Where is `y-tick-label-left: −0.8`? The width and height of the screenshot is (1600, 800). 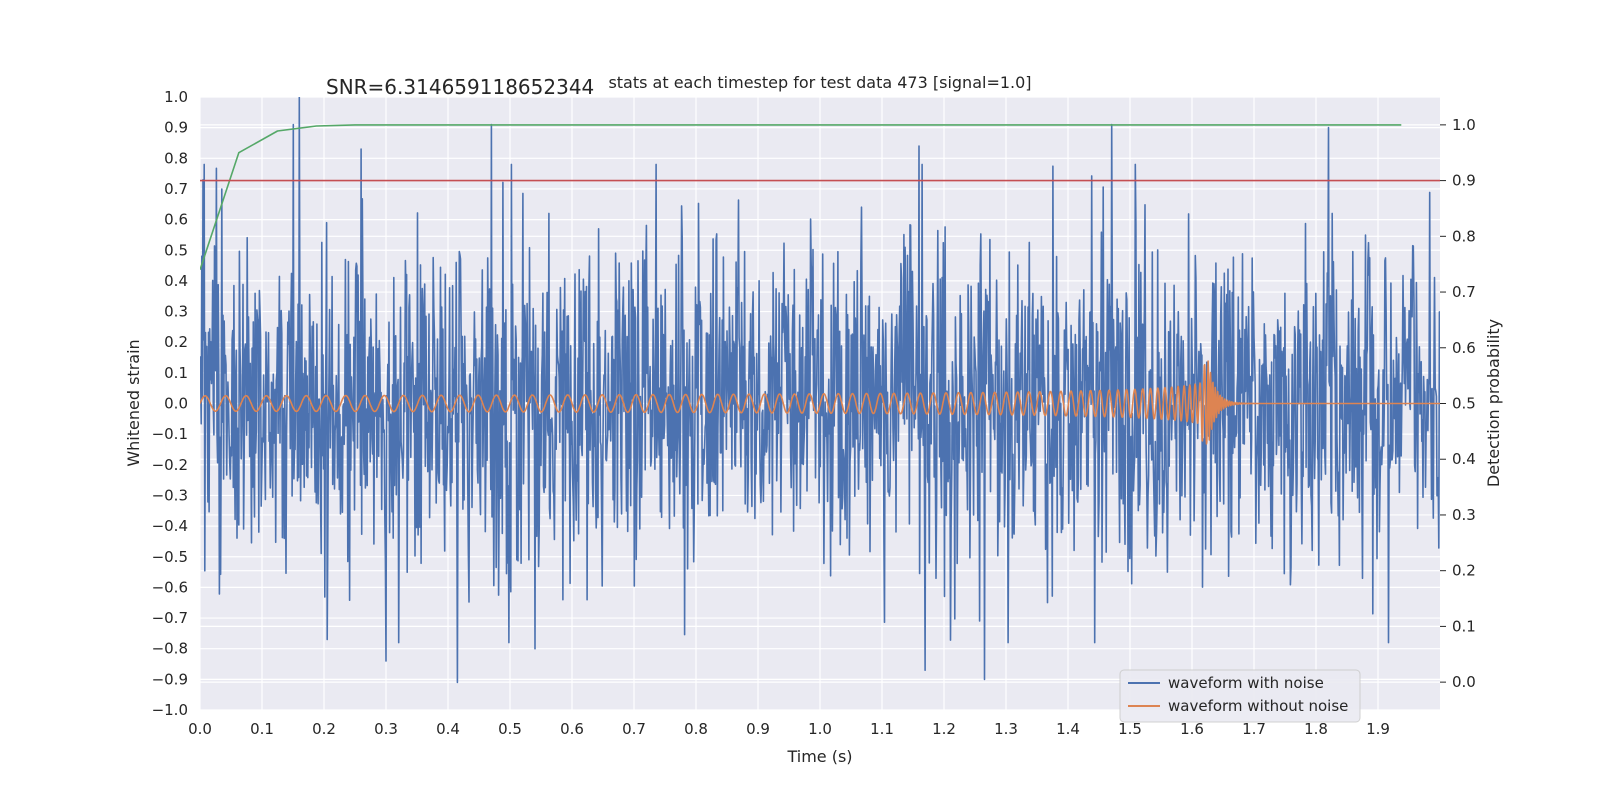
y-tick-label-left: −0.8 is located at coordinates (170, 649).